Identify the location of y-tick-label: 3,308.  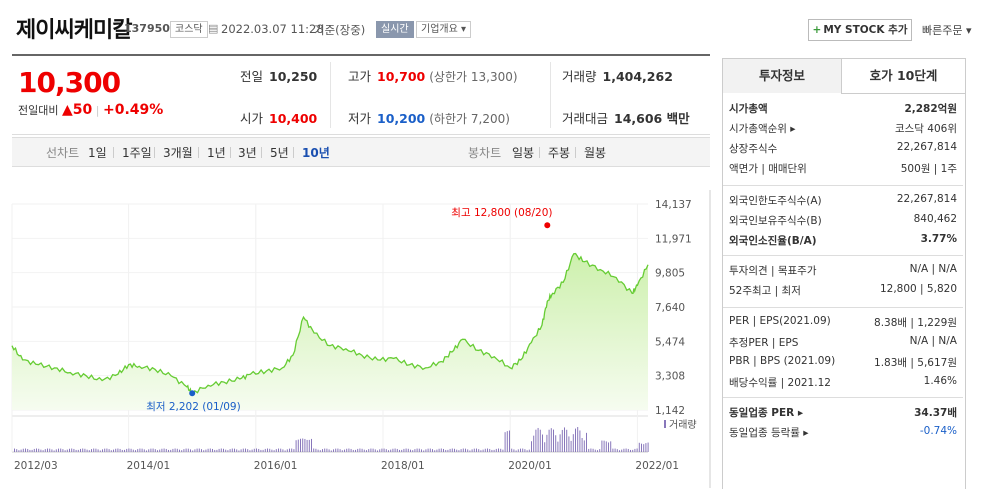
(670, 377).